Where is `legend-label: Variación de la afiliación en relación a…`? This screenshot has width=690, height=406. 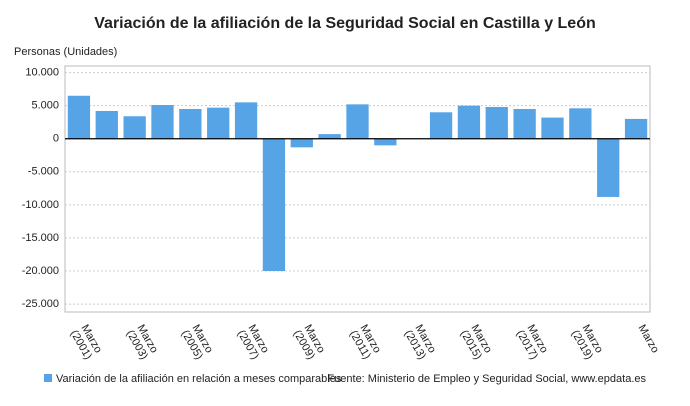
legend-label: Variación de la afiliación en relación a… is located at coordinates (199, 379).